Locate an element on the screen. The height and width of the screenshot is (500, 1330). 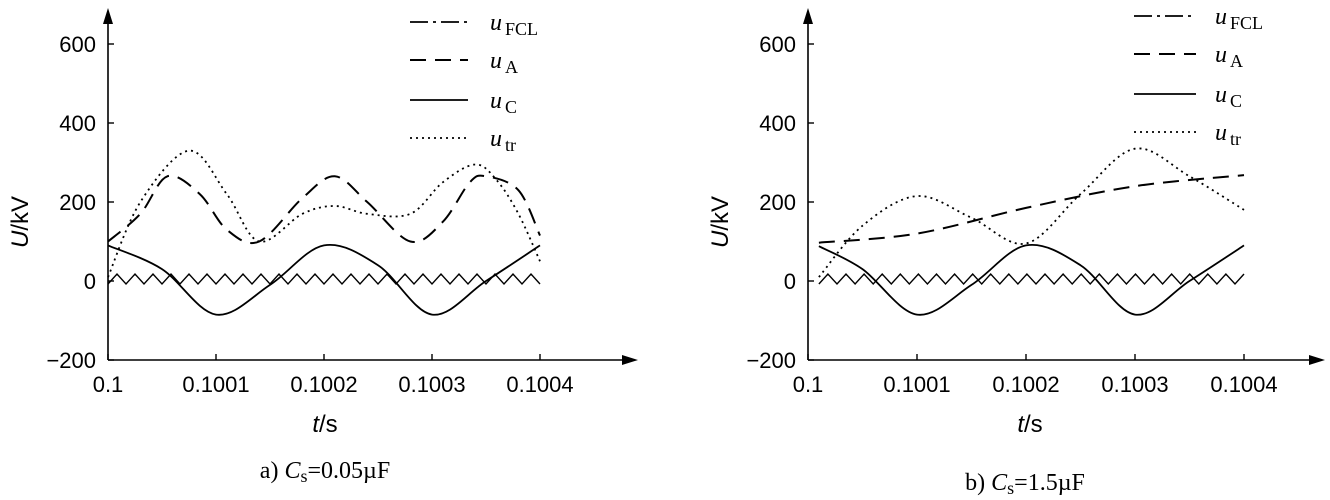
series-line-fcl is located at coordinates (324, 280).